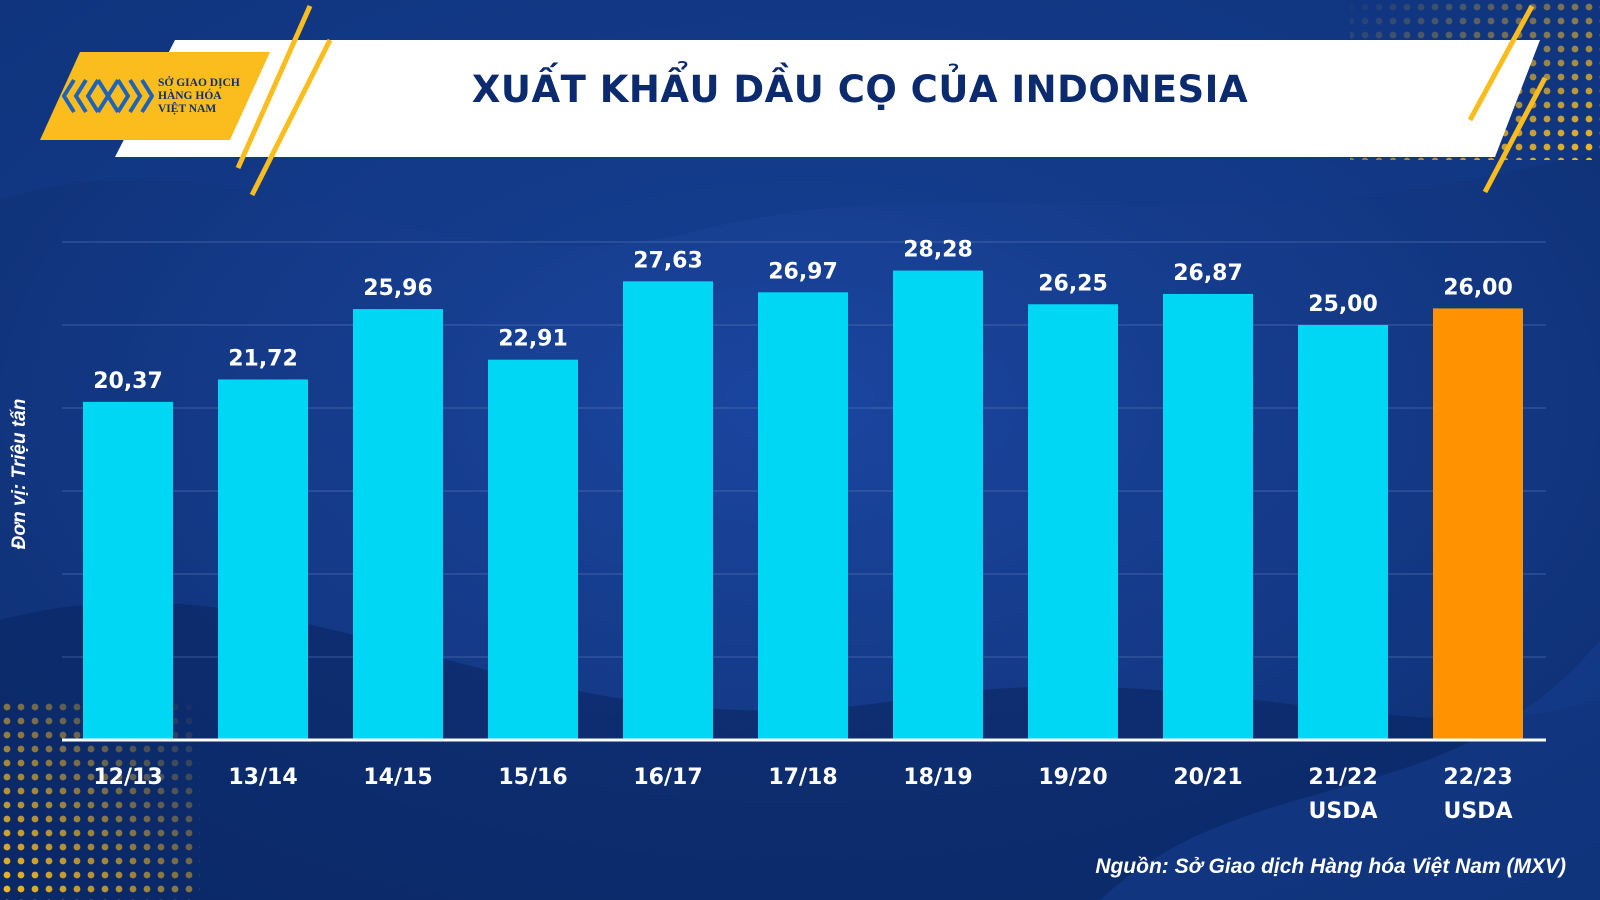  I want to click on page-title: XUẤT KHẨU DẦU CỌ CỦA INDONESIA, so click(860, 89).